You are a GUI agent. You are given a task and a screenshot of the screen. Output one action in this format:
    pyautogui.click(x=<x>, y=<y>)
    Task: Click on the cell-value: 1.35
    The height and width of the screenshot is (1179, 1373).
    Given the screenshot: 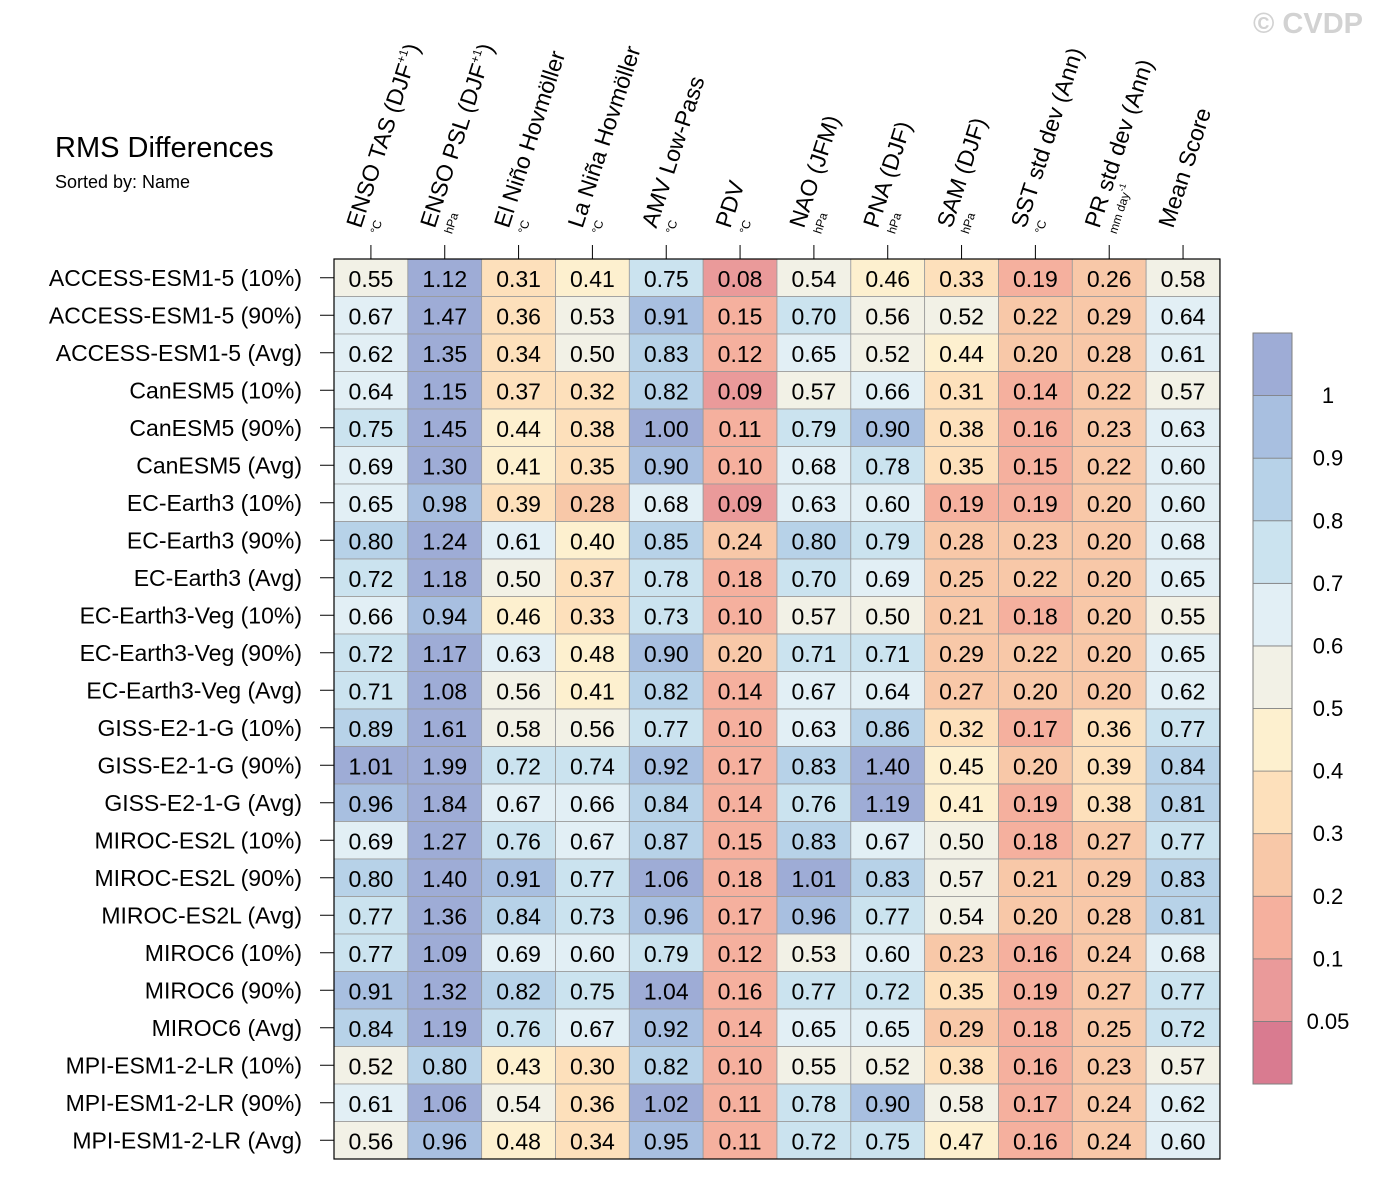 What is the action you would take?
    pyautogui.click(x=444, y=354)
    